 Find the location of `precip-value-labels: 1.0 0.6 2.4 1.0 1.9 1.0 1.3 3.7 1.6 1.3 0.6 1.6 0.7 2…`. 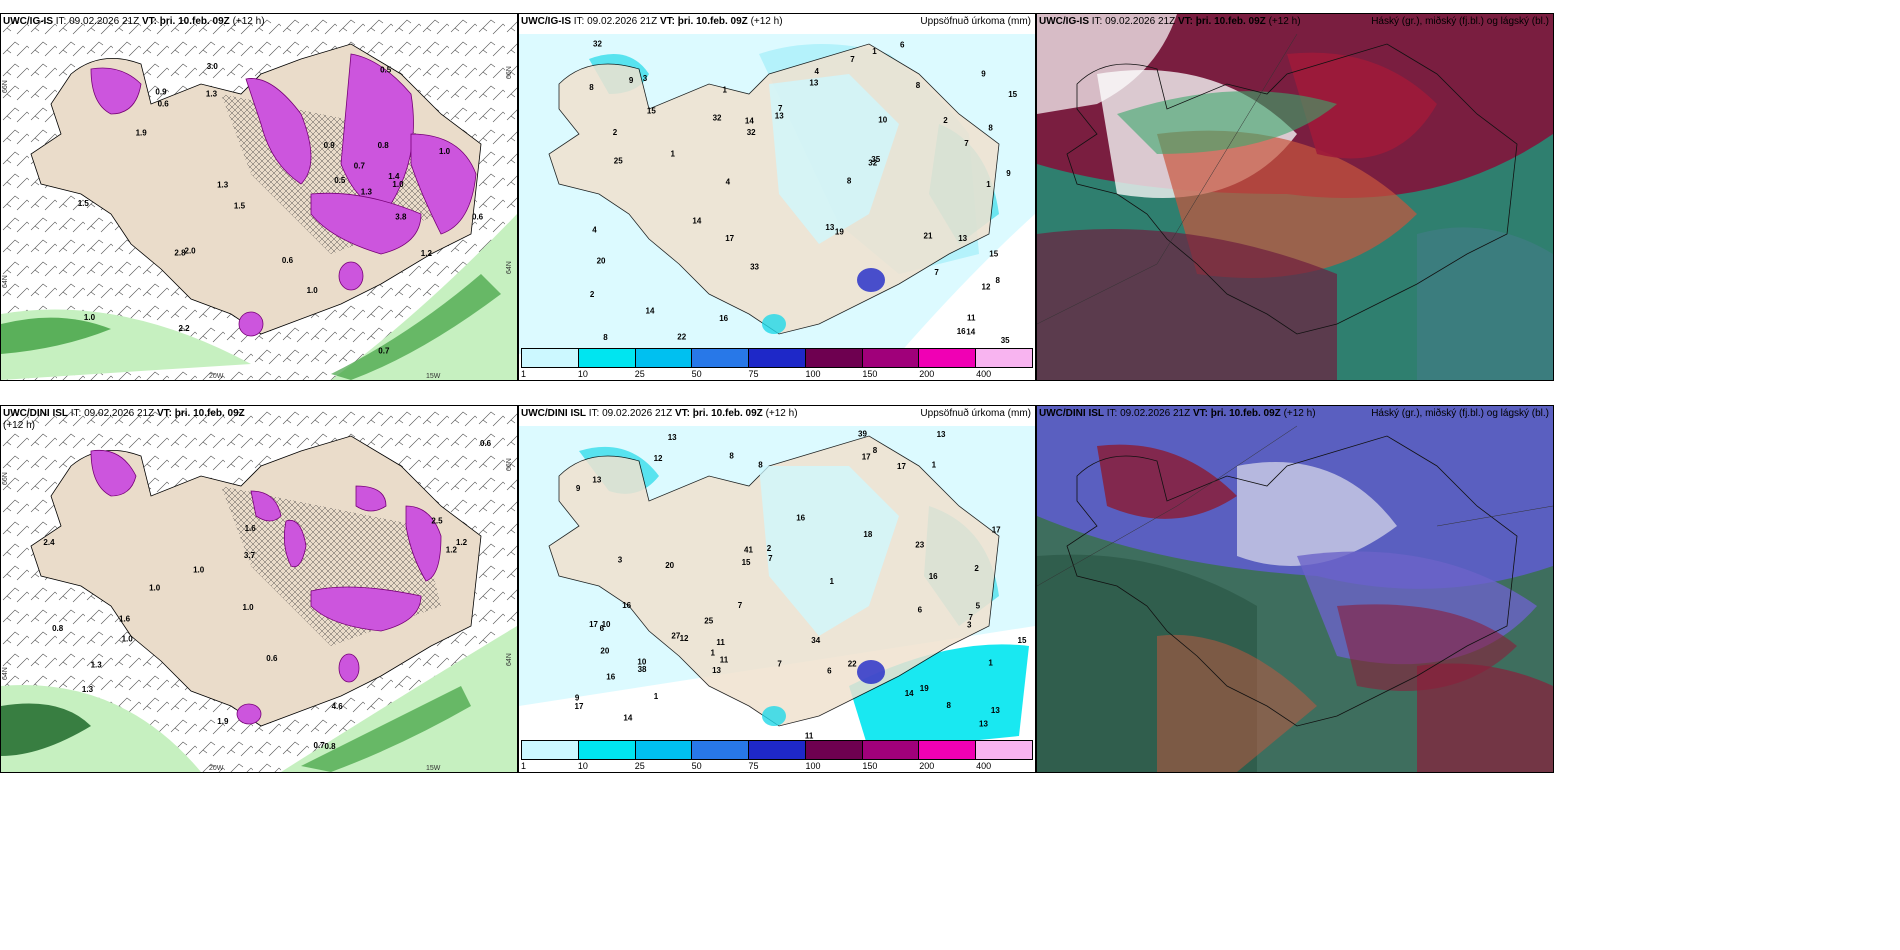

precip-value-labels: 1.0 0.6 2.4 1.0 1.9 1.0 1.3 3.7 1.6 1.3 0.6 1.6 0.7 2… is located at coordinates (267, 595).